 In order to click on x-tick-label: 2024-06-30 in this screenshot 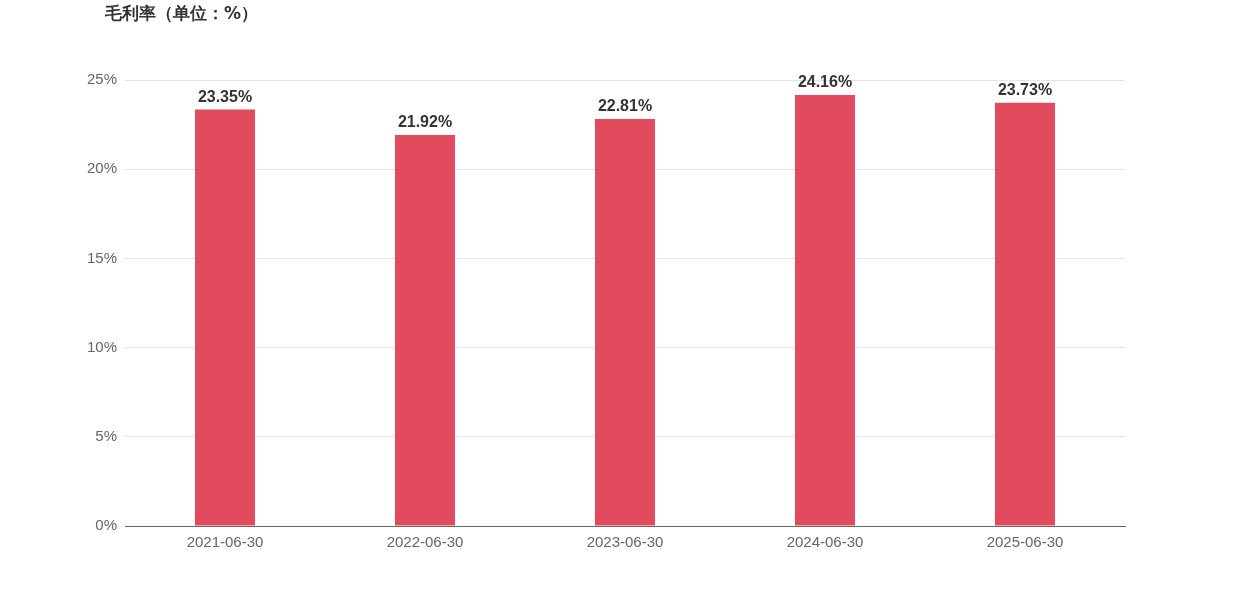, I will do `click(825, 542)`.